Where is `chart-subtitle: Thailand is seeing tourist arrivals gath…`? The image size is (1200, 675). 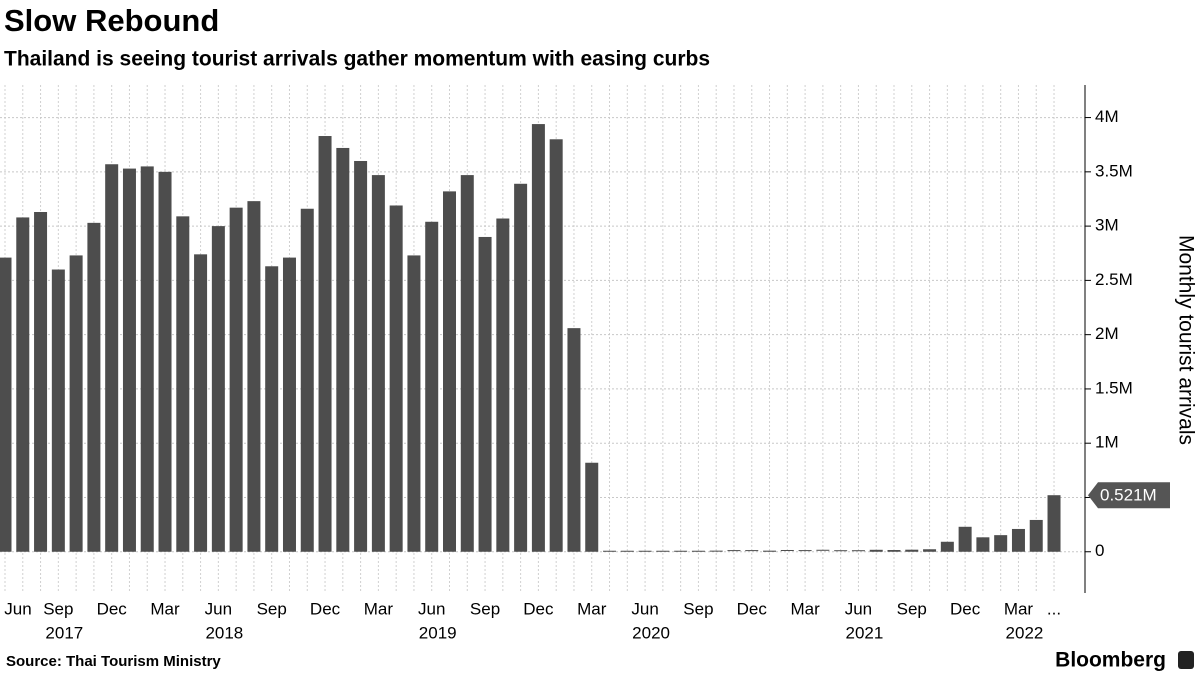
chart-subtitle: Thailand is seeing tourist arrivals gath… is located at coordinates (357, 59).